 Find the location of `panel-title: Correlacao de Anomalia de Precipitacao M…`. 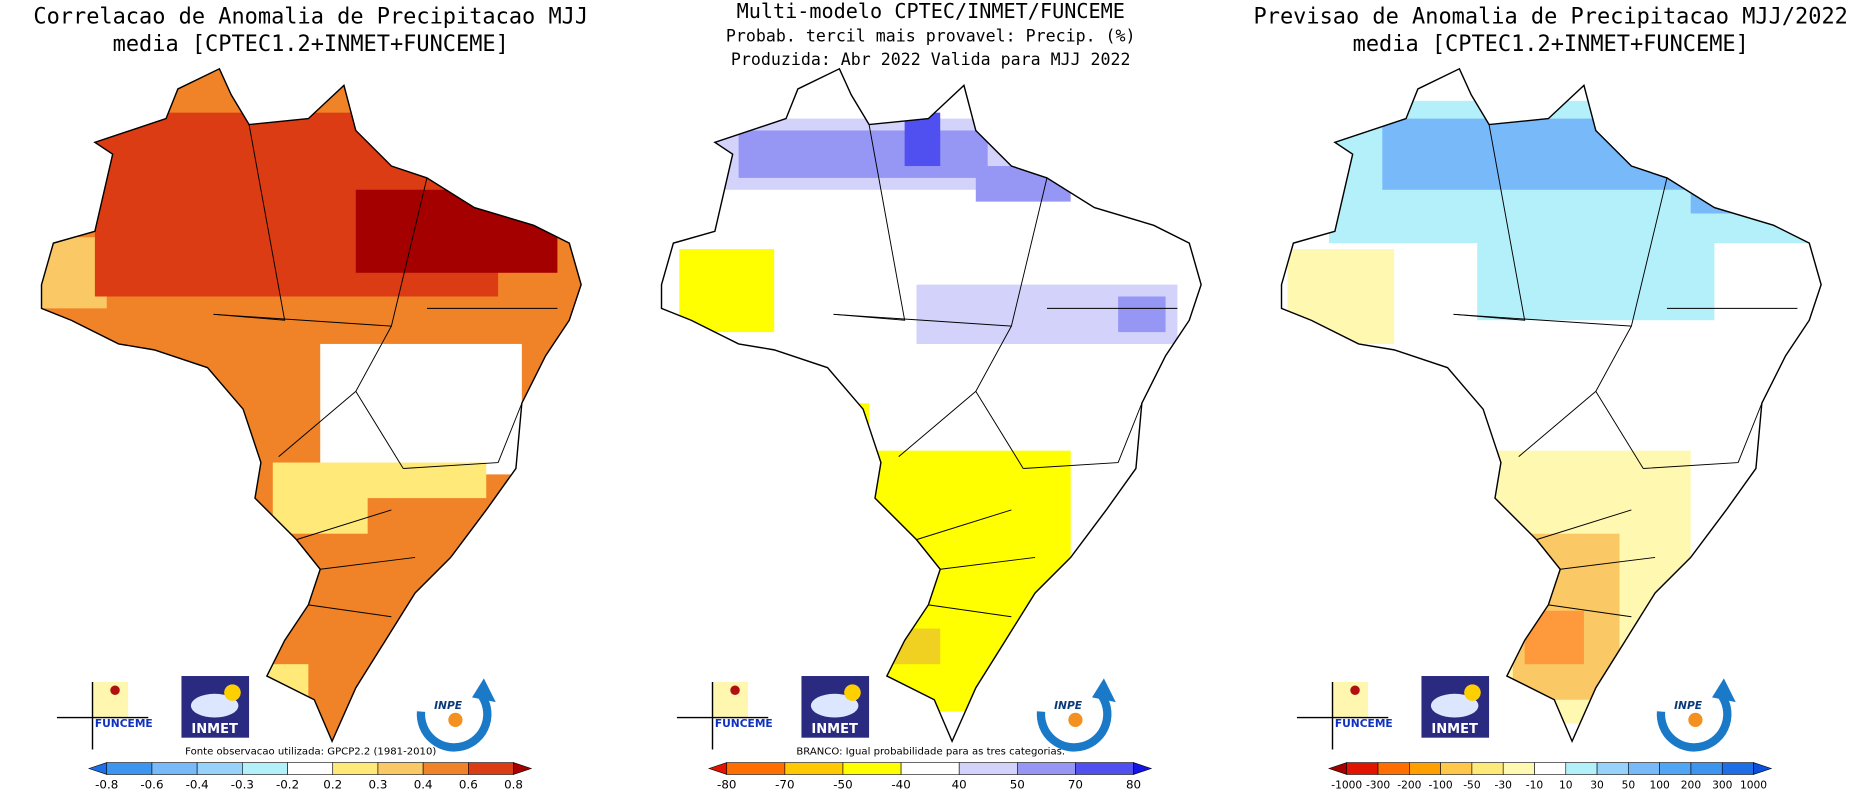

panel-title: Correlacao de Anomalia de Precipitacao M… is located at coordinates (310, 17).